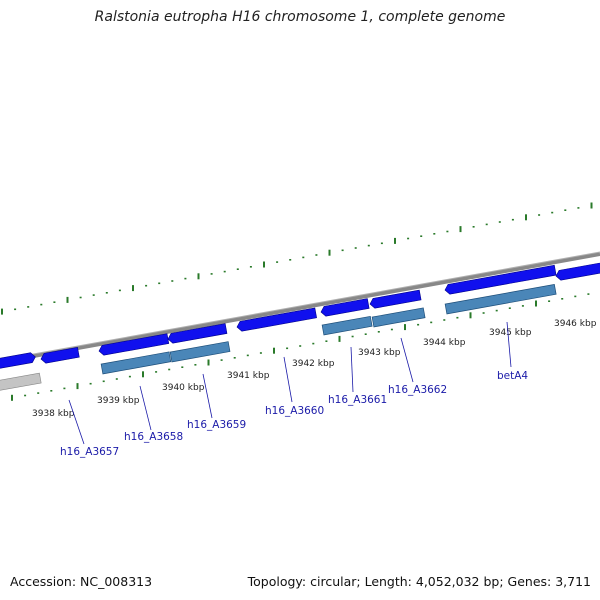  I want to click on scale-label: 3942 kbp, so click(313, 364).